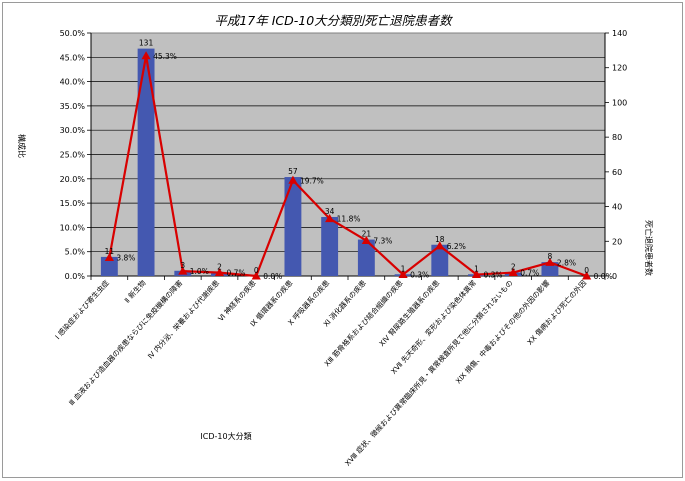  Describe the element at coordinates (73, 155) in the screenshot. I see `left-tick-label: 25.0%` at that location.